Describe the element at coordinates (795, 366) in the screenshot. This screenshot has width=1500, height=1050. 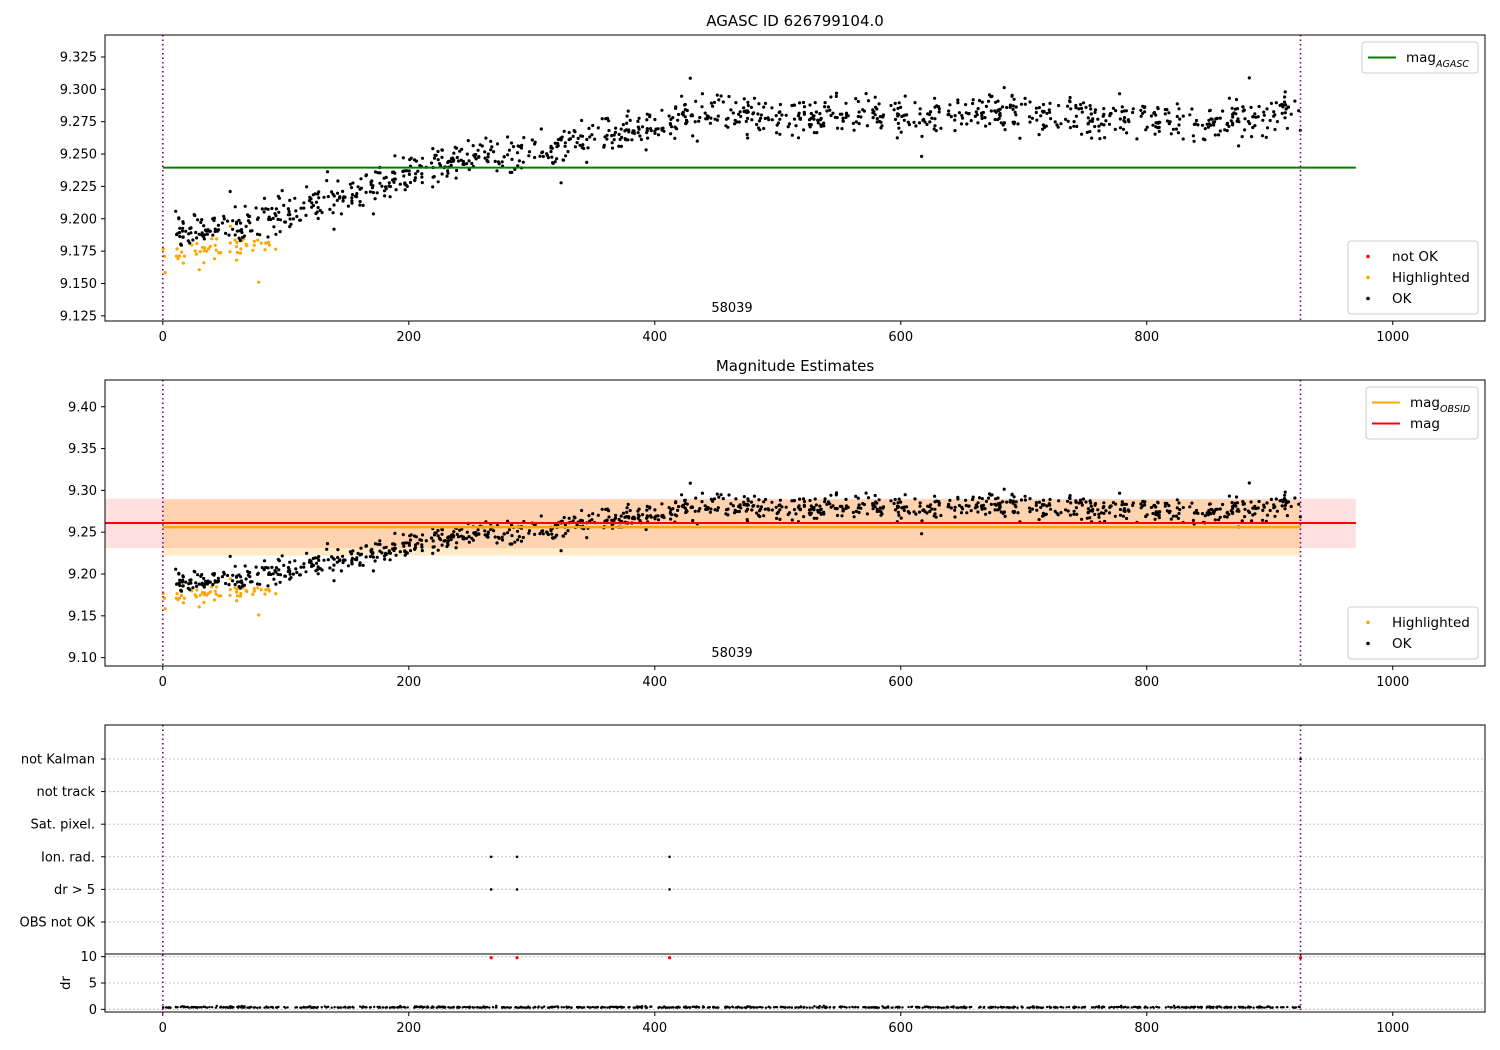
I see `panel-2-title: Magnitude Estimates` at that location.